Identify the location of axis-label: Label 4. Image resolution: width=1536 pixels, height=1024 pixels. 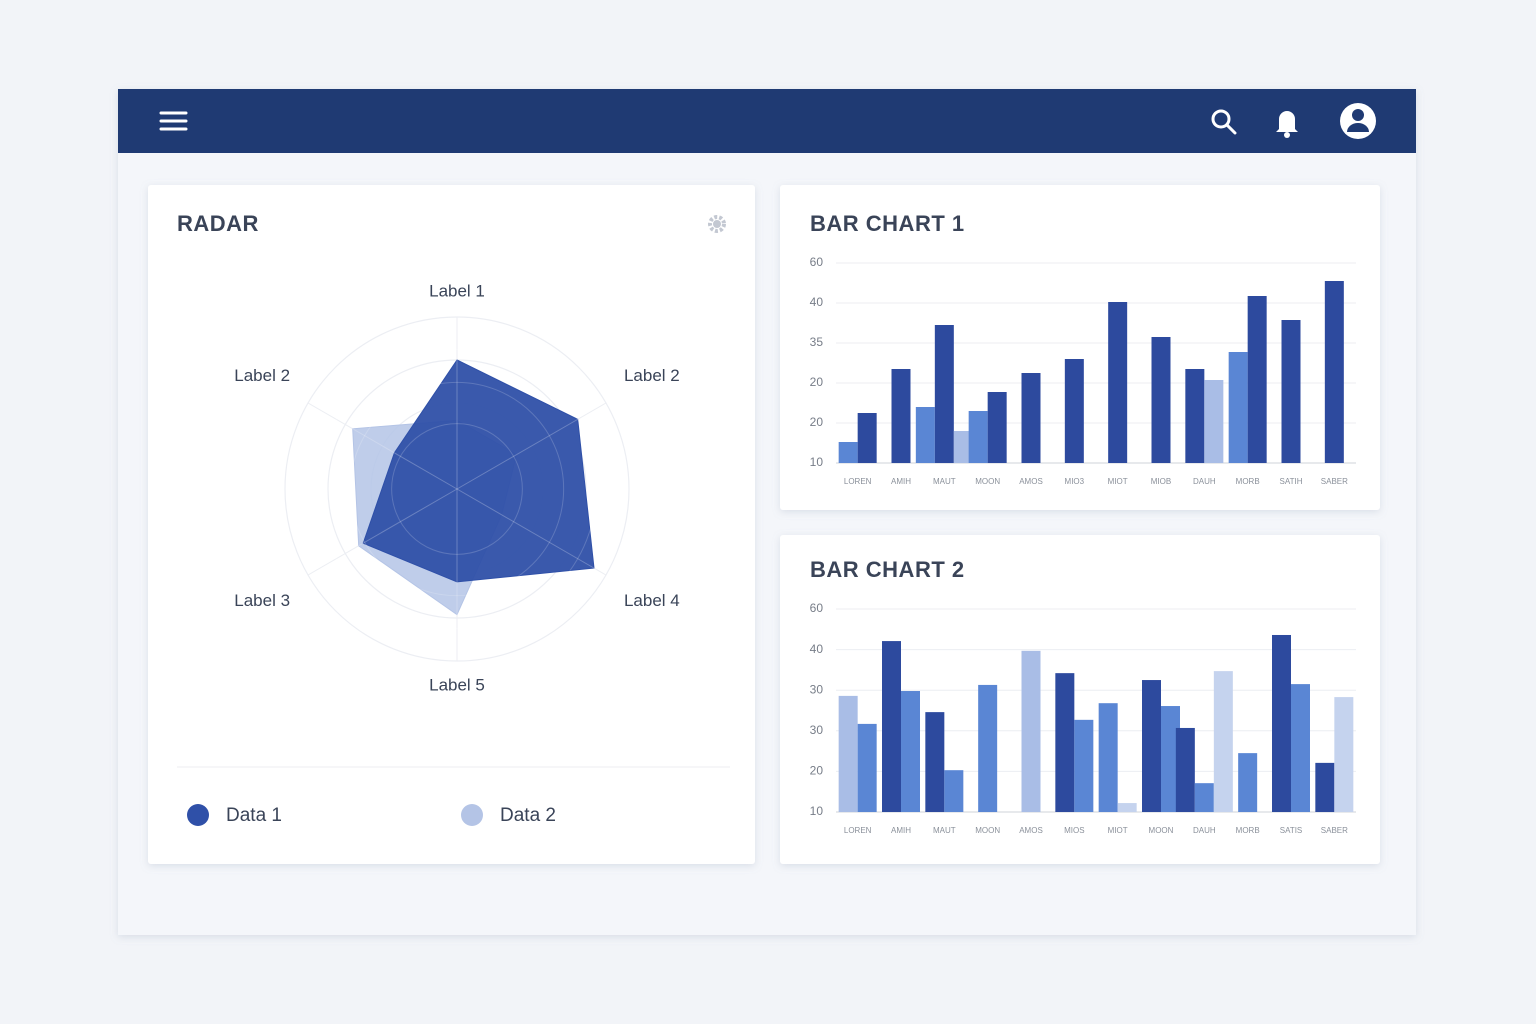
(652, 600).